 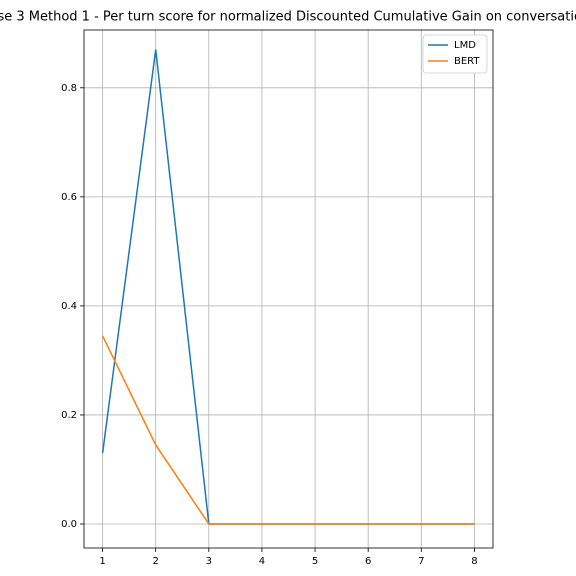 What do you see at coordinates (465, 45) in the screenshot?
I see `legend-label: LMD` at bounding box center [465, 45].